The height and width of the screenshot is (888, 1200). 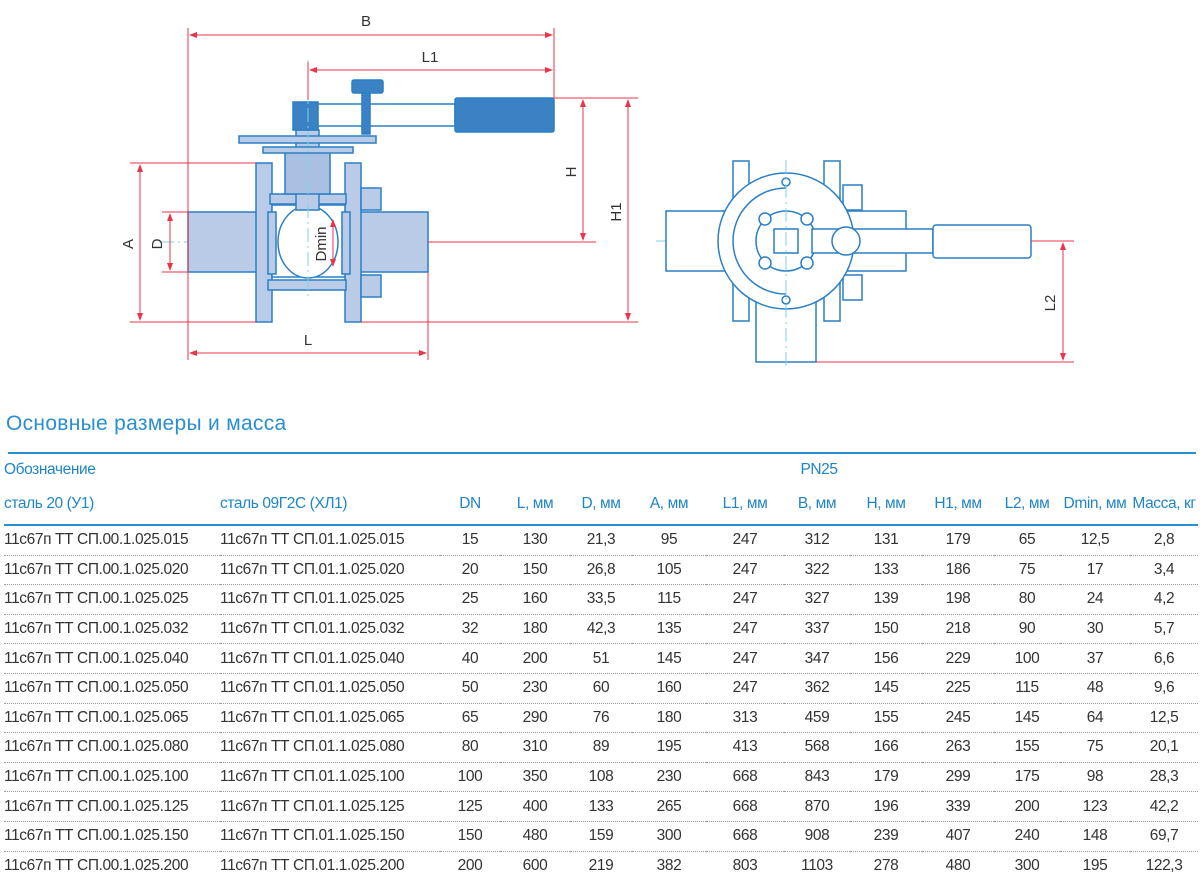 I want to click on table-cell: 240, so click(x=1027, y=836).